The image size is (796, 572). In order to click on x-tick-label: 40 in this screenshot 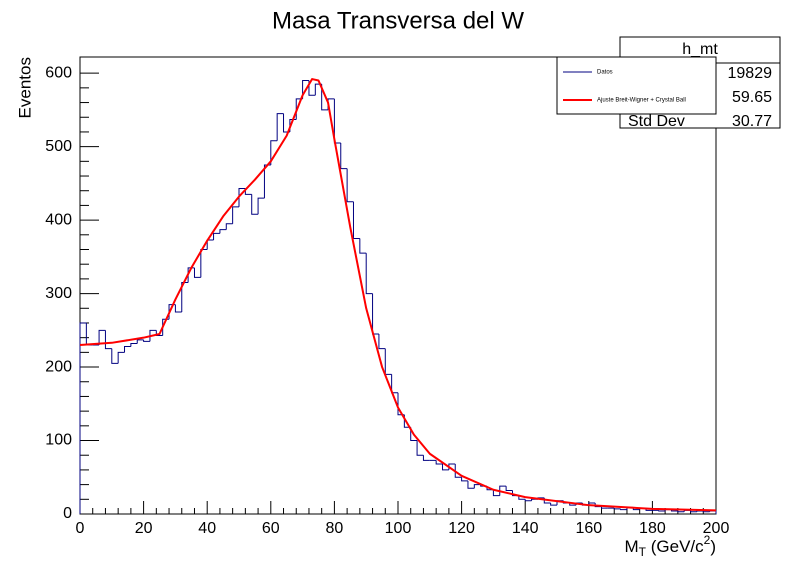, I will do `click(207, 528)`.